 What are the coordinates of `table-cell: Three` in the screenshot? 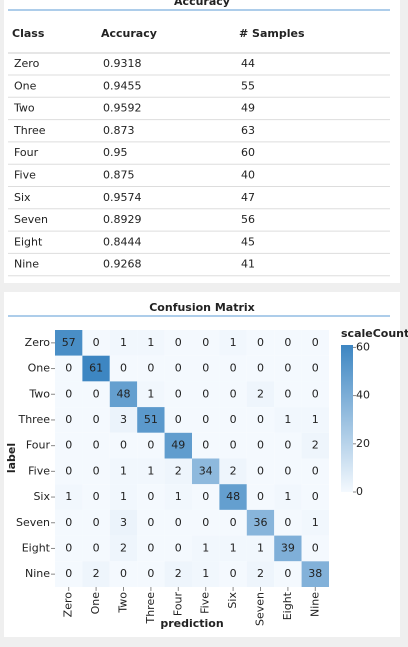 It's located at (29, 130).